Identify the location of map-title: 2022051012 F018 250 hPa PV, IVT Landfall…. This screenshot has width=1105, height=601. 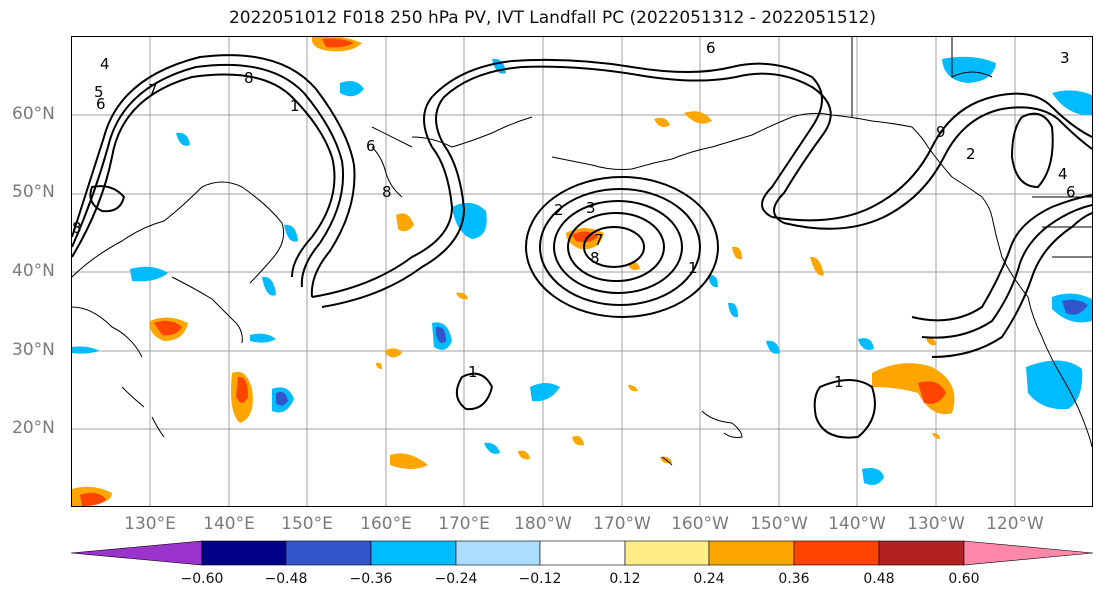
(552, 18).